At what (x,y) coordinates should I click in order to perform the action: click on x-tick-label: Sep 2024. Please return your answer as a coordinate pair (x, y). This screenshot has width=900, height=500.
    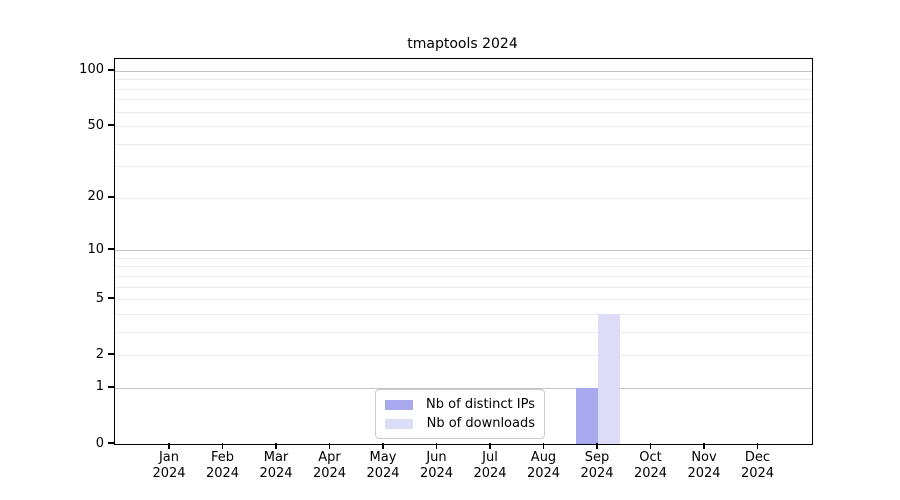
    Looking at the image, I should click on (597, 465).